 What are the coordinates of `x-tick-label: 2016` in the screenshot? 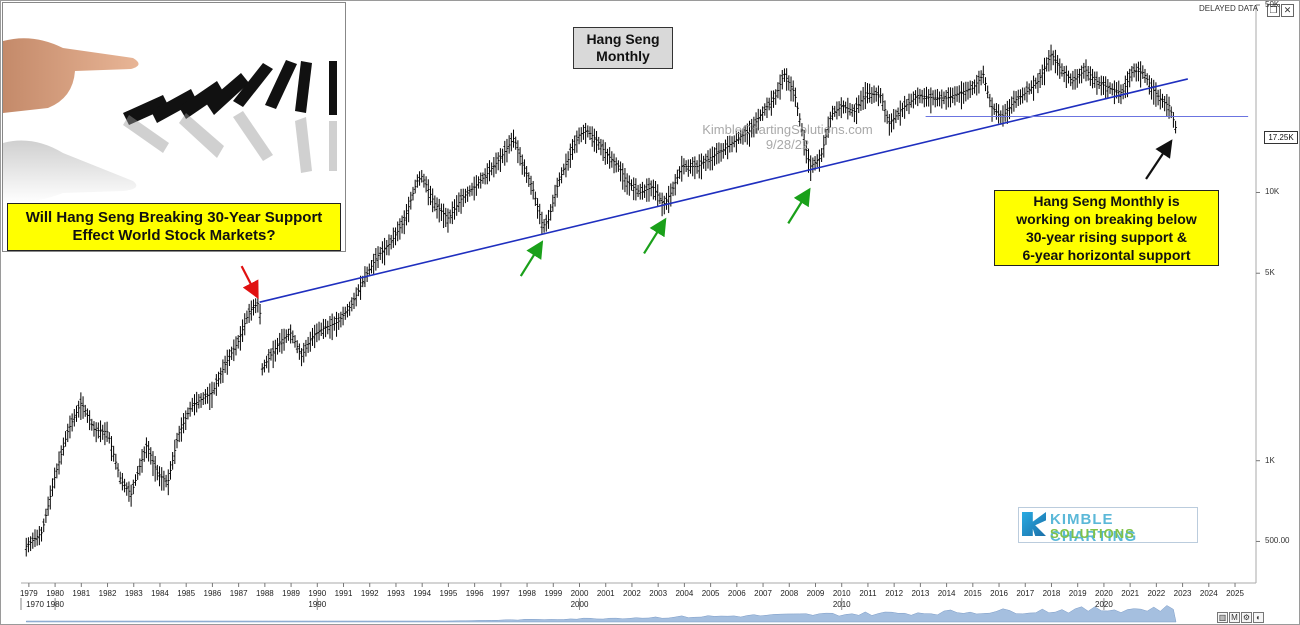 It's located at (999, 593).